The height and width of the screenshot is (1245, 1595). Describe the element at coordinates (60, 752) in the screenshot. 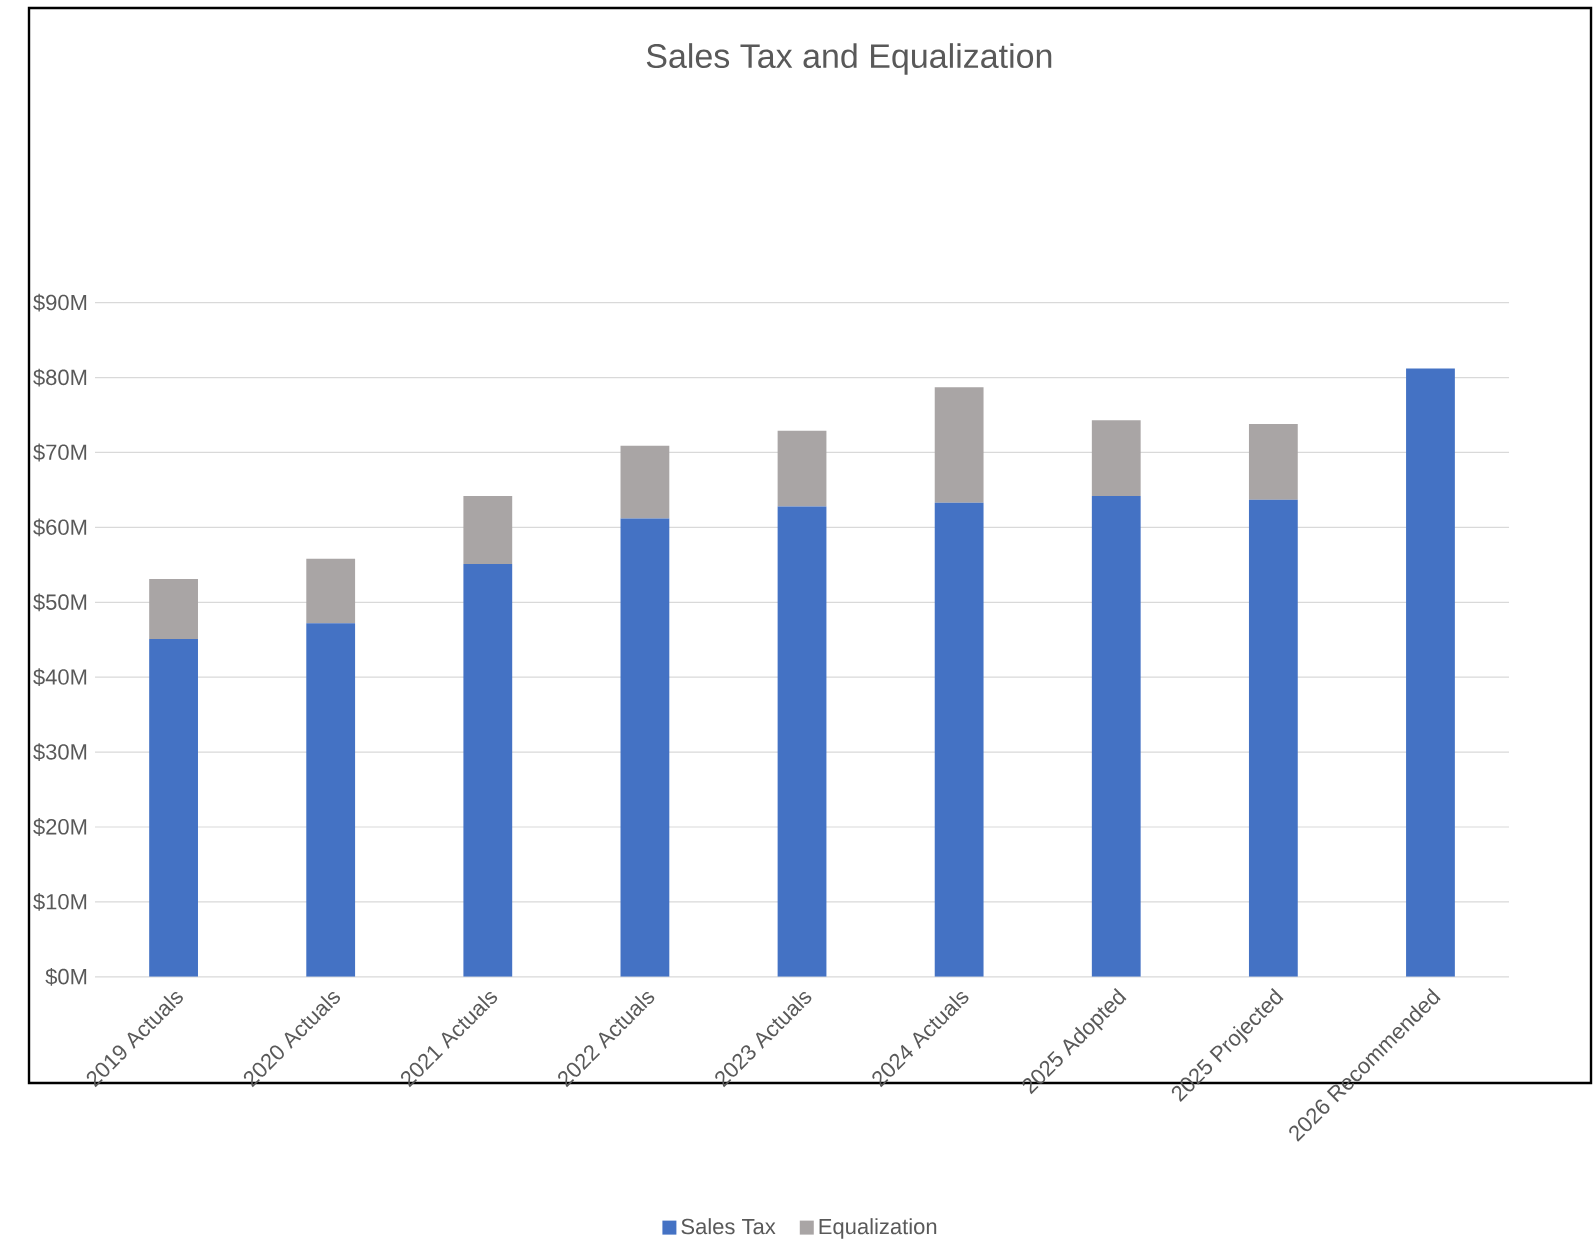

I see `y-tick-label: $30M` at that location.